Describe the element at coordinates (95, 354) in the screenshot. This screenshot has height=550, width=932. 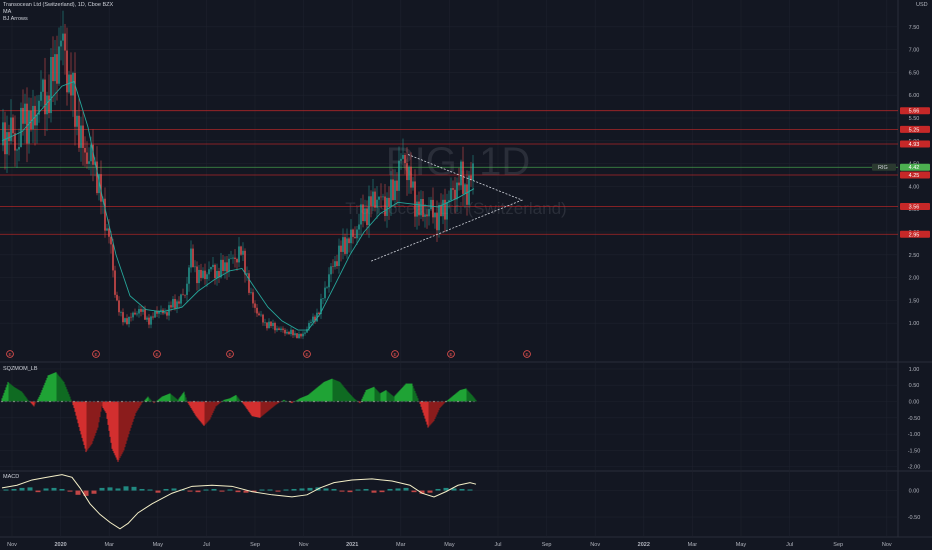
I see `earnings-marker-label: E` at that location.